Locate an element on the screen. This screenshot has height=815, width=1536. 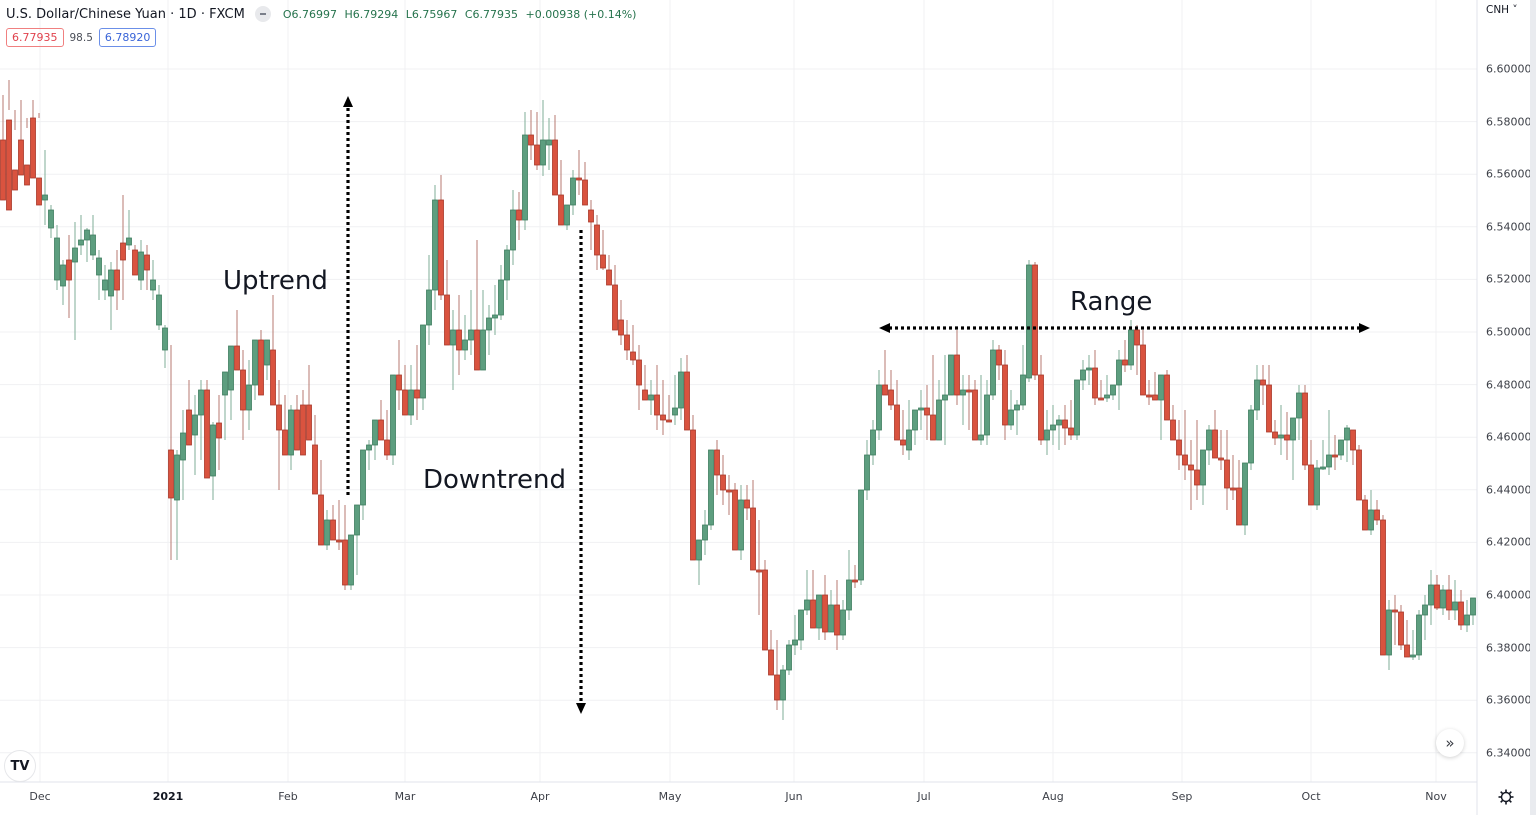
time-axis-label: Nov is located at coordinates (1436, 796).